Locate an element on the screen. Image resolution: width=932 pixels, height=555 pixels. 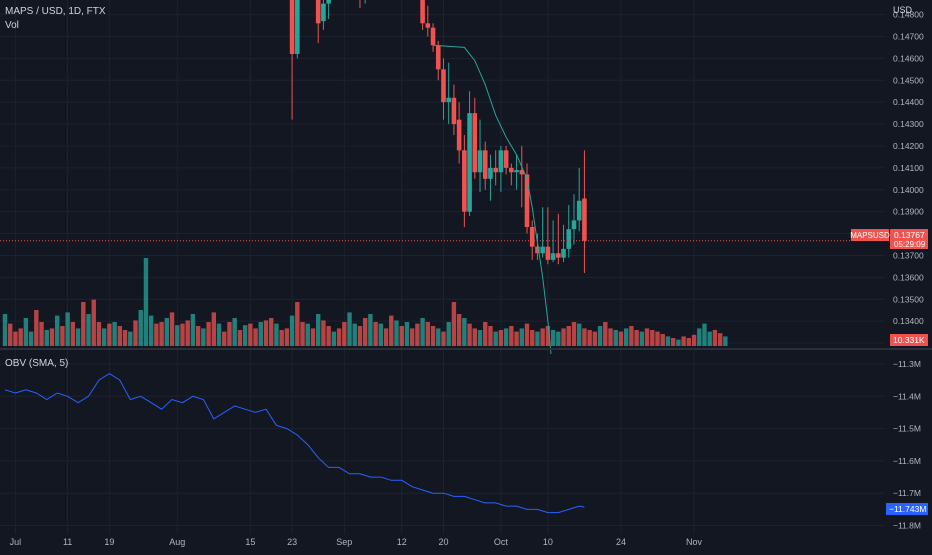
time-axis: Jul 11 19 Aug 15 23 Sep 12 20 Oct 10 24 Nov is located at coordinates (356, 542).